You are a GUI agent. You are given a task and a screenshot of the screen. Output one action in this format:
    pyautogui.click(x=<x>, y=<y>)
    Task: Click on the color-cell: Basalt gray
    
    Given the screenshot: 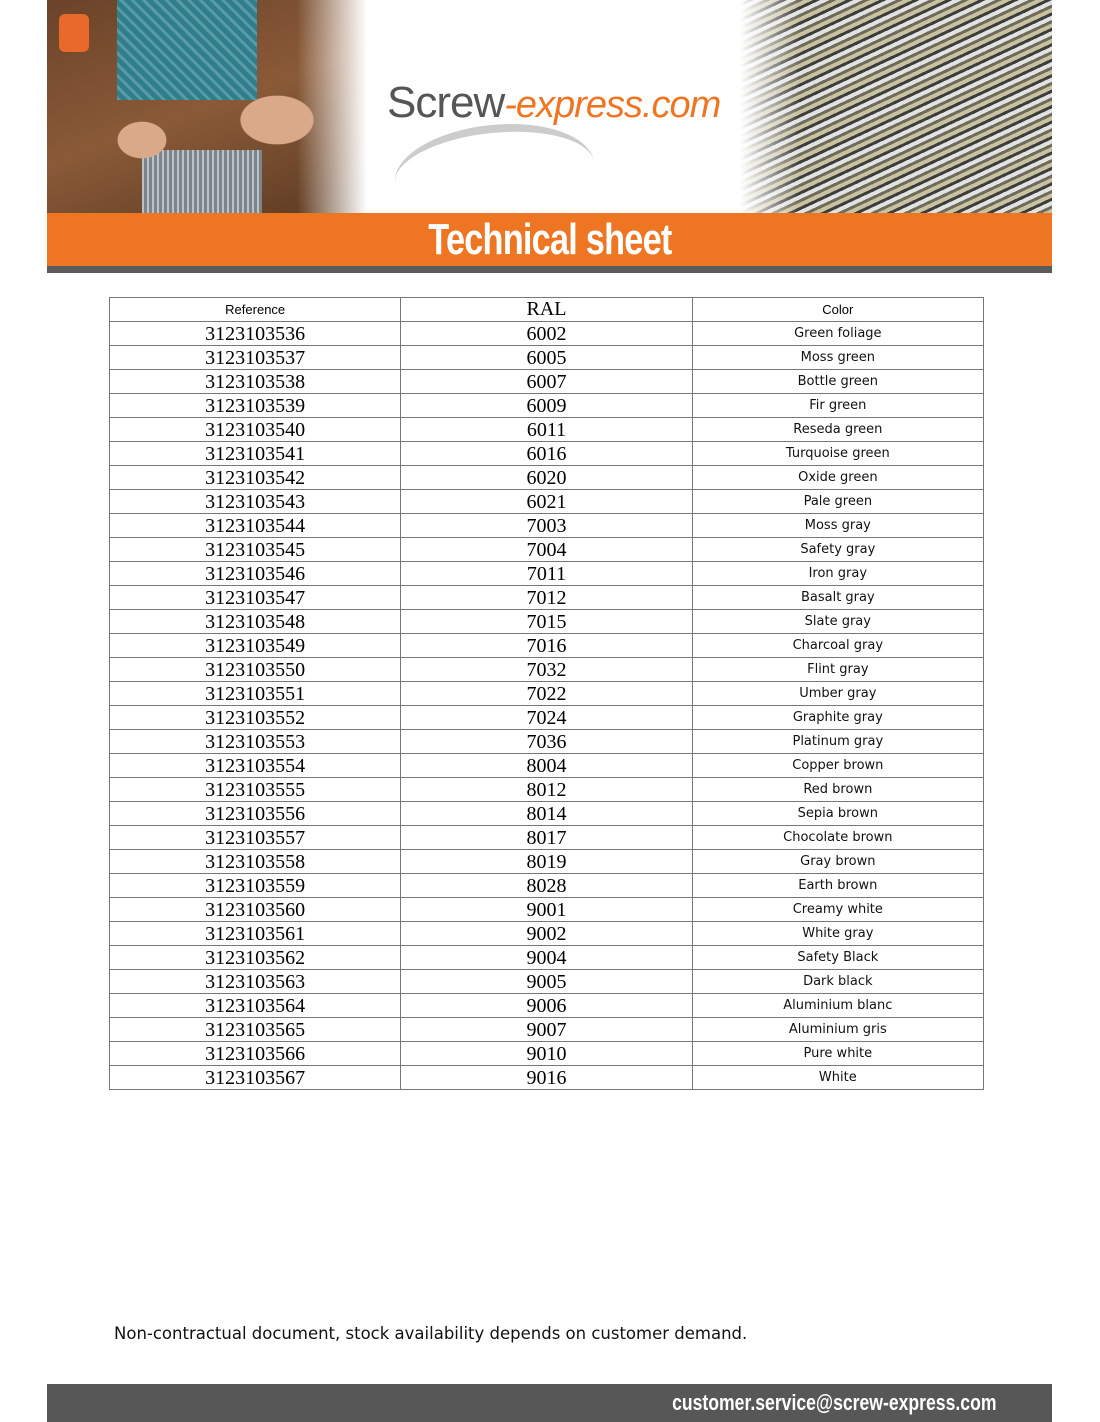 What is the action you would take?
    pyautogui.click(x=838, y=597)
    